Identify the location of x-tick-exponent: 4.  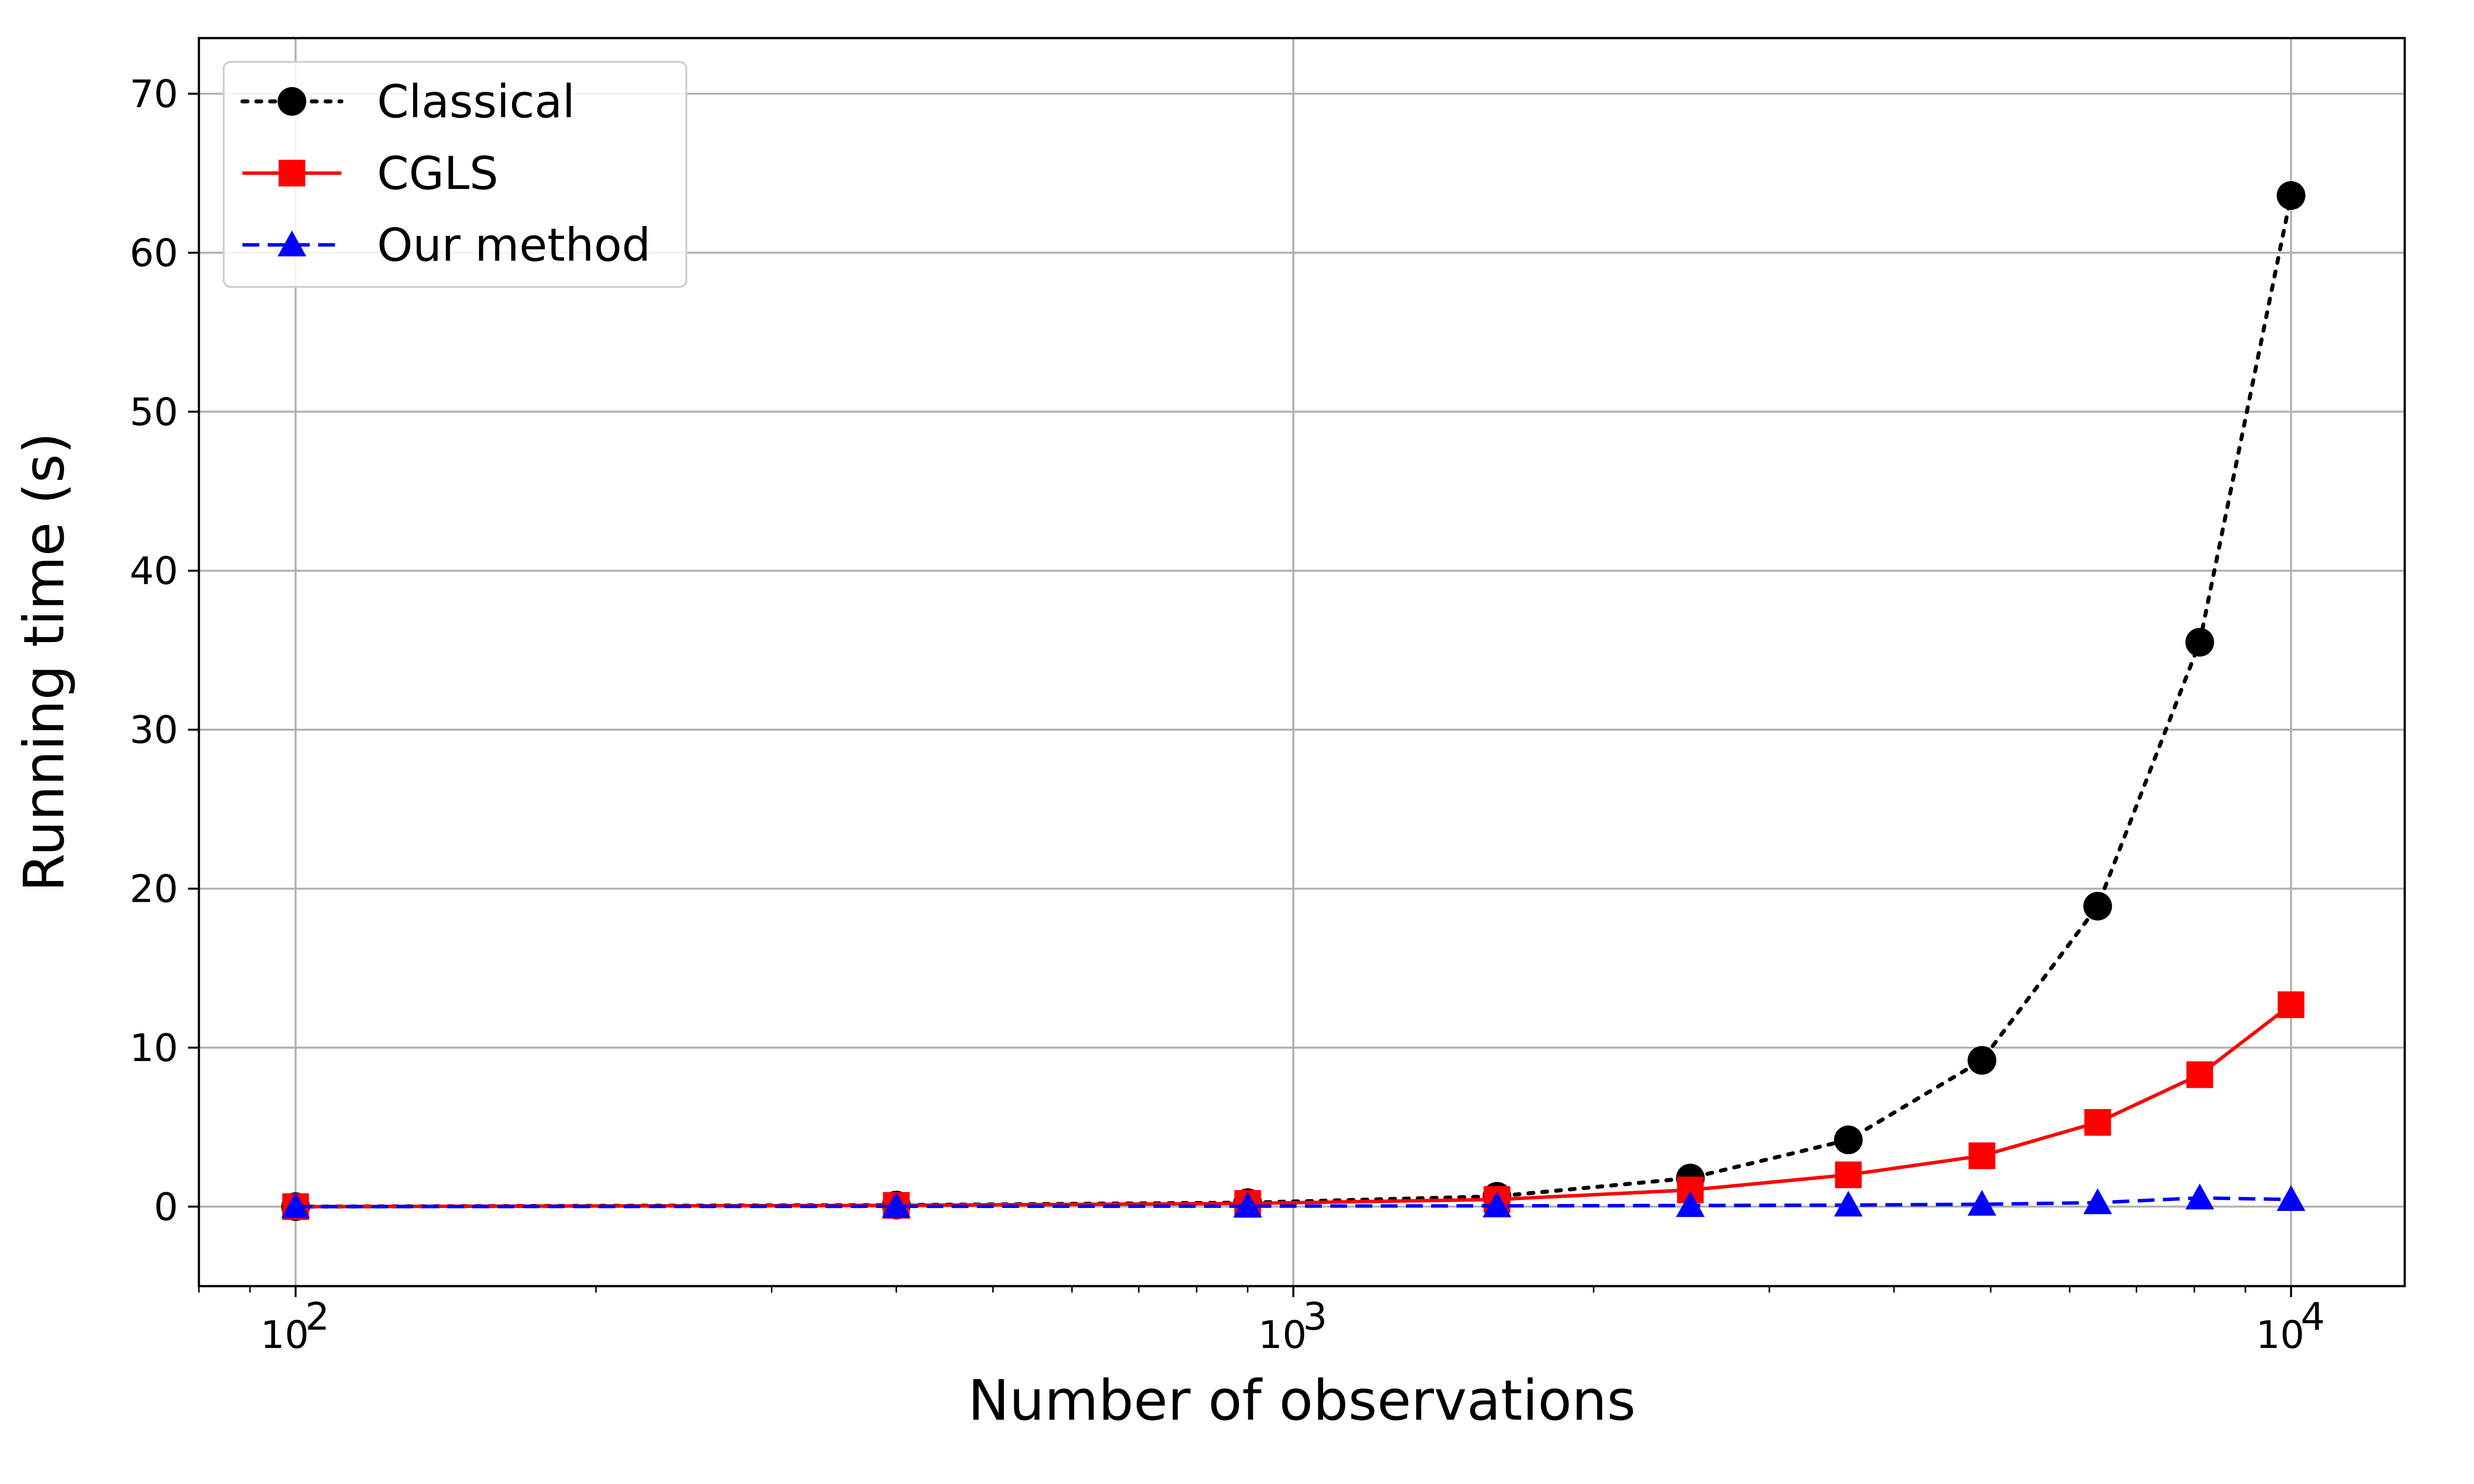
(2313, 1317).